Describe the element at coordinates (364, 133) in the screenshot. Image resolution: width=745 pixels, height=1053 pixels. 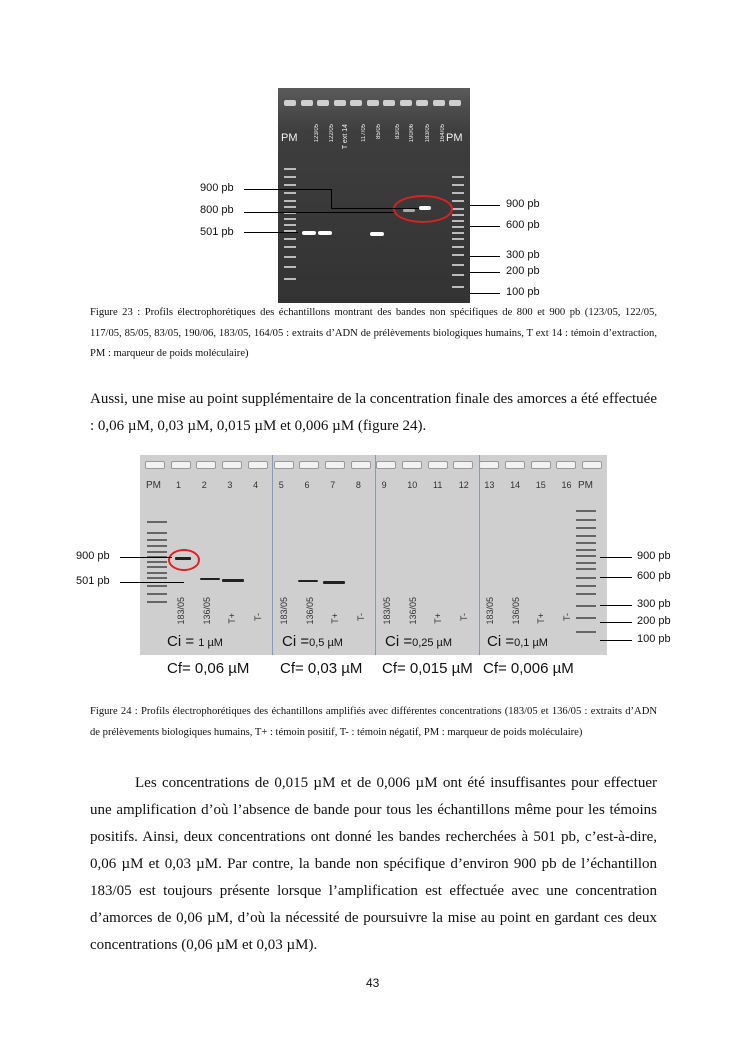
I see `lane-label: 117/05` at that location.